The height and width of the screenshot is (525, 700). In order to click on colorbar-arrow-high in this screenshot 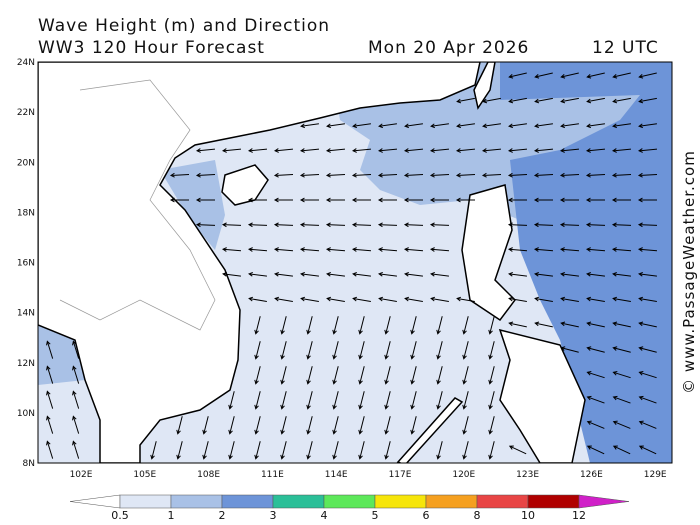, I will do `click(604, 501)`.